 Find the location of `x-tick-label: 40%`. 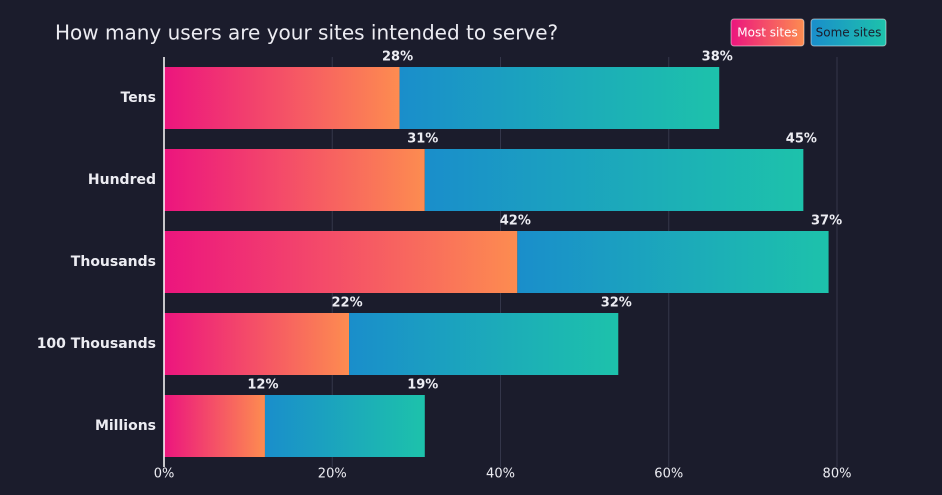

x-tick-label: 40% is located at coordinates (500, 474).